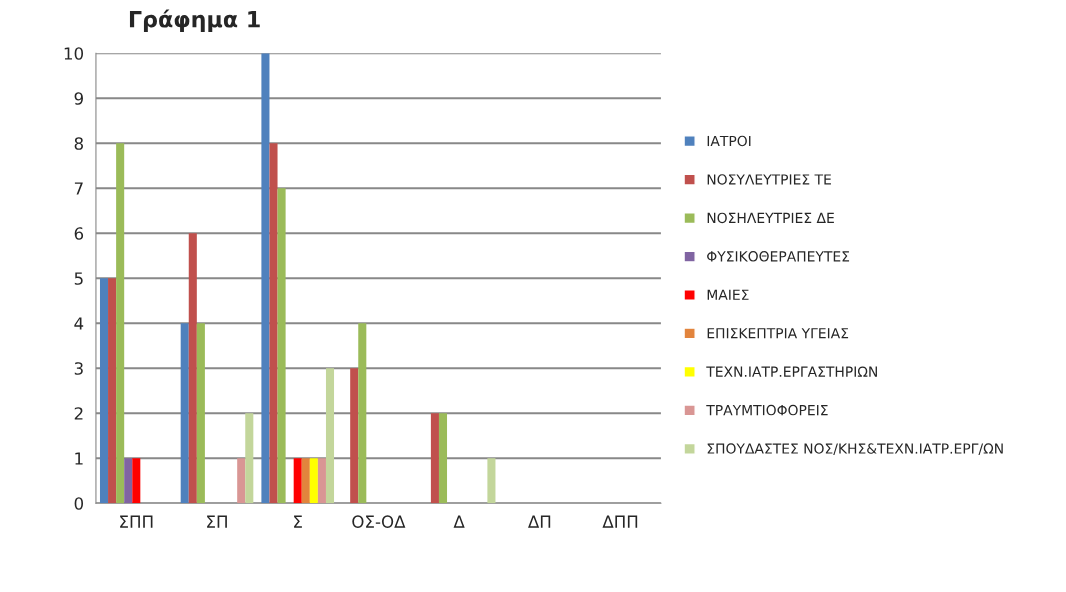 The width and height of the screenshot is (1066, 592). What do you see at coordinates (79, 323) in the screenshot?
I see `y-tick-label: 4` at bounding box center [79, 323].